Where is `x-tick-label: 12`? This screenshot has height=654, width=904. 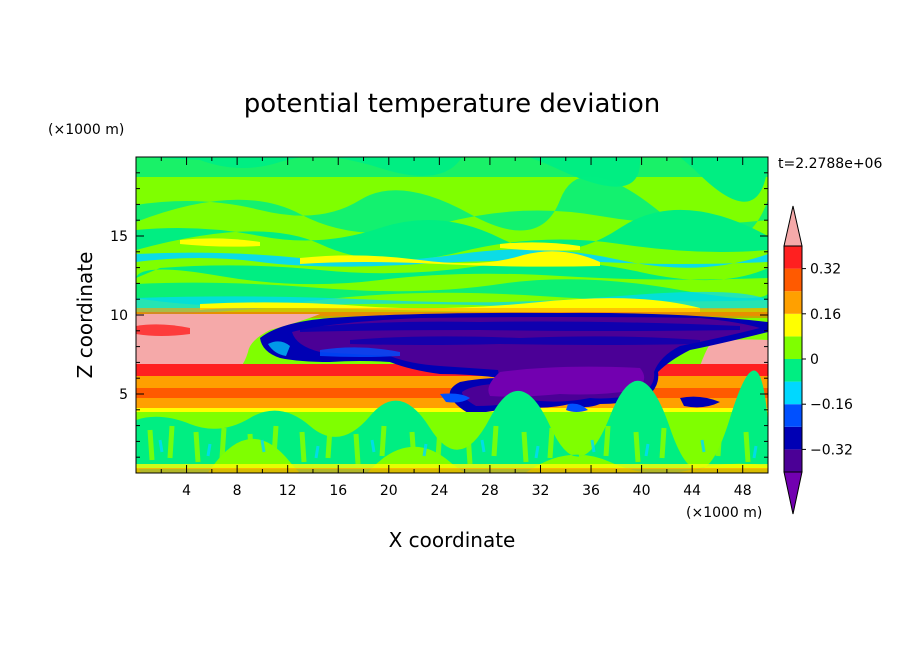
x-tick-label: 12 is located at coordinates (288, 491).